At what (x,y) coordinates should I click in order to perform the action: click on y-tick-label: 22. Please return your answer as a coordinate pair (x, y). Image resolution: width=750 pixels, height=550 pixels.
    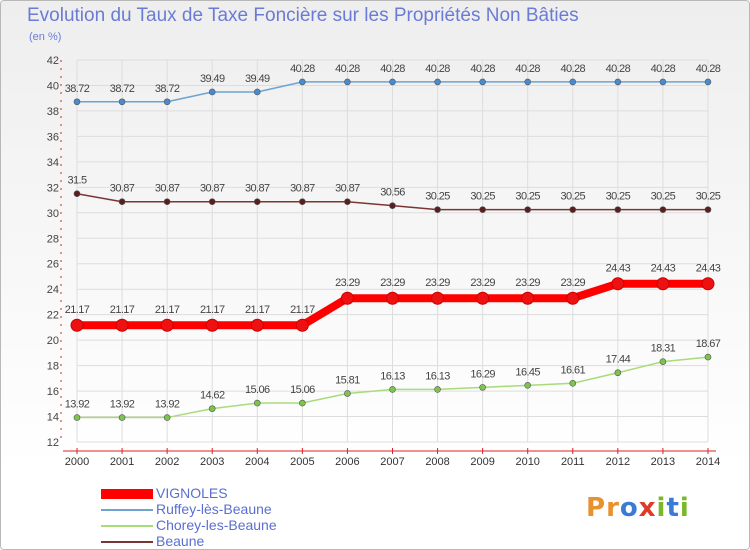
    Looking at the image, I should click on (53, 316).